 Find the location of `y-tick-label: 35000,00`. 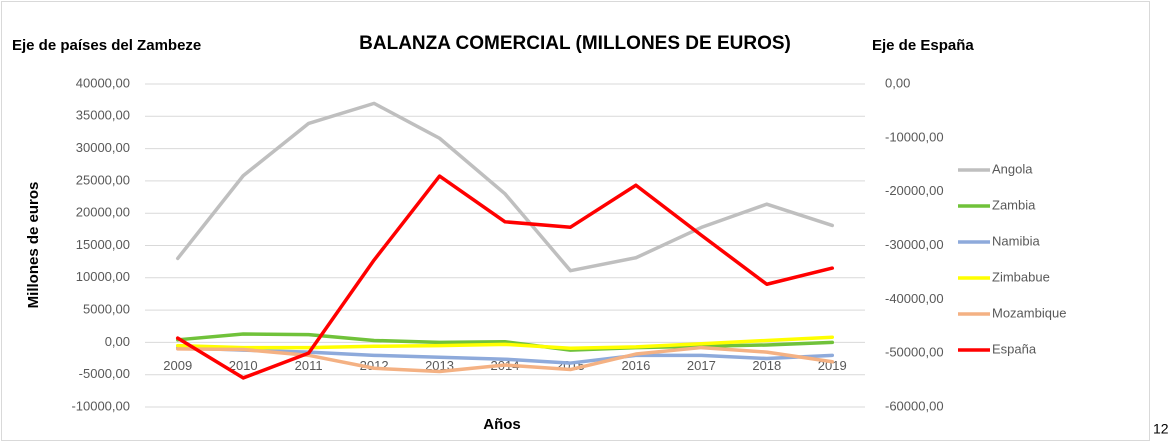

y-tick-label: 35000,00 is located at coordinates (103, 115).